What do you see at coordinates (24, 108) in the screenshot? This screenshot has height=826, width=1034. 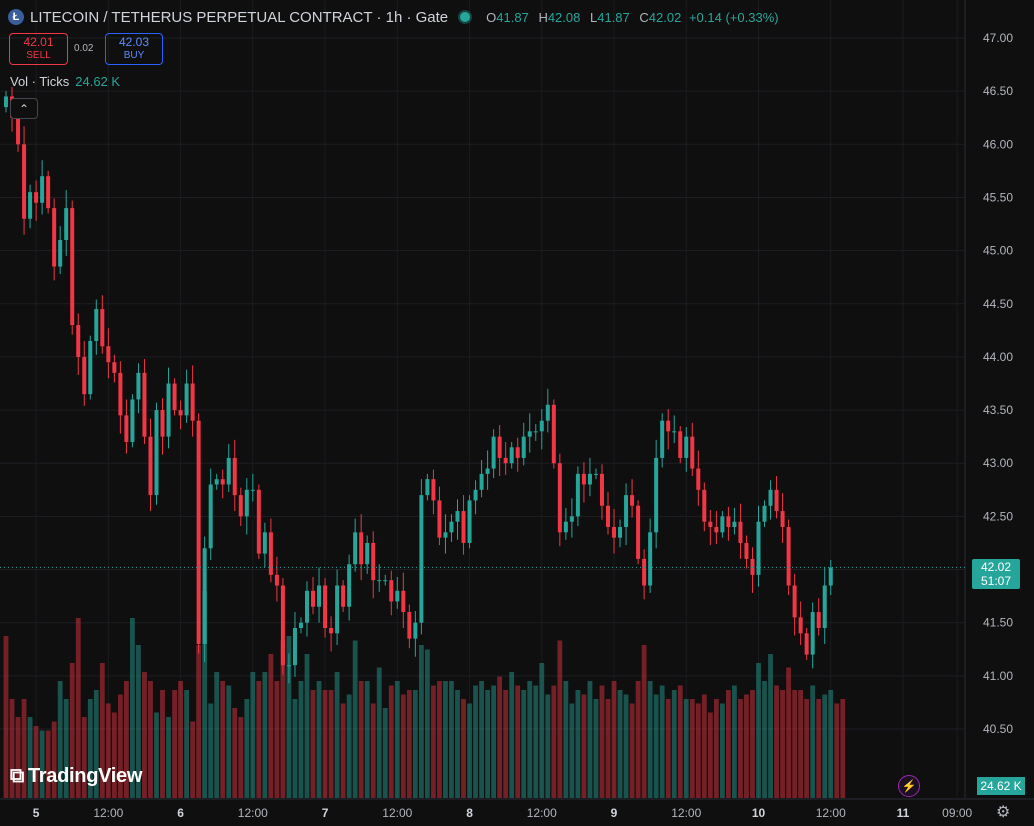 I see `collapse-legend-button: ⌃` at bounding box center [24, 108].